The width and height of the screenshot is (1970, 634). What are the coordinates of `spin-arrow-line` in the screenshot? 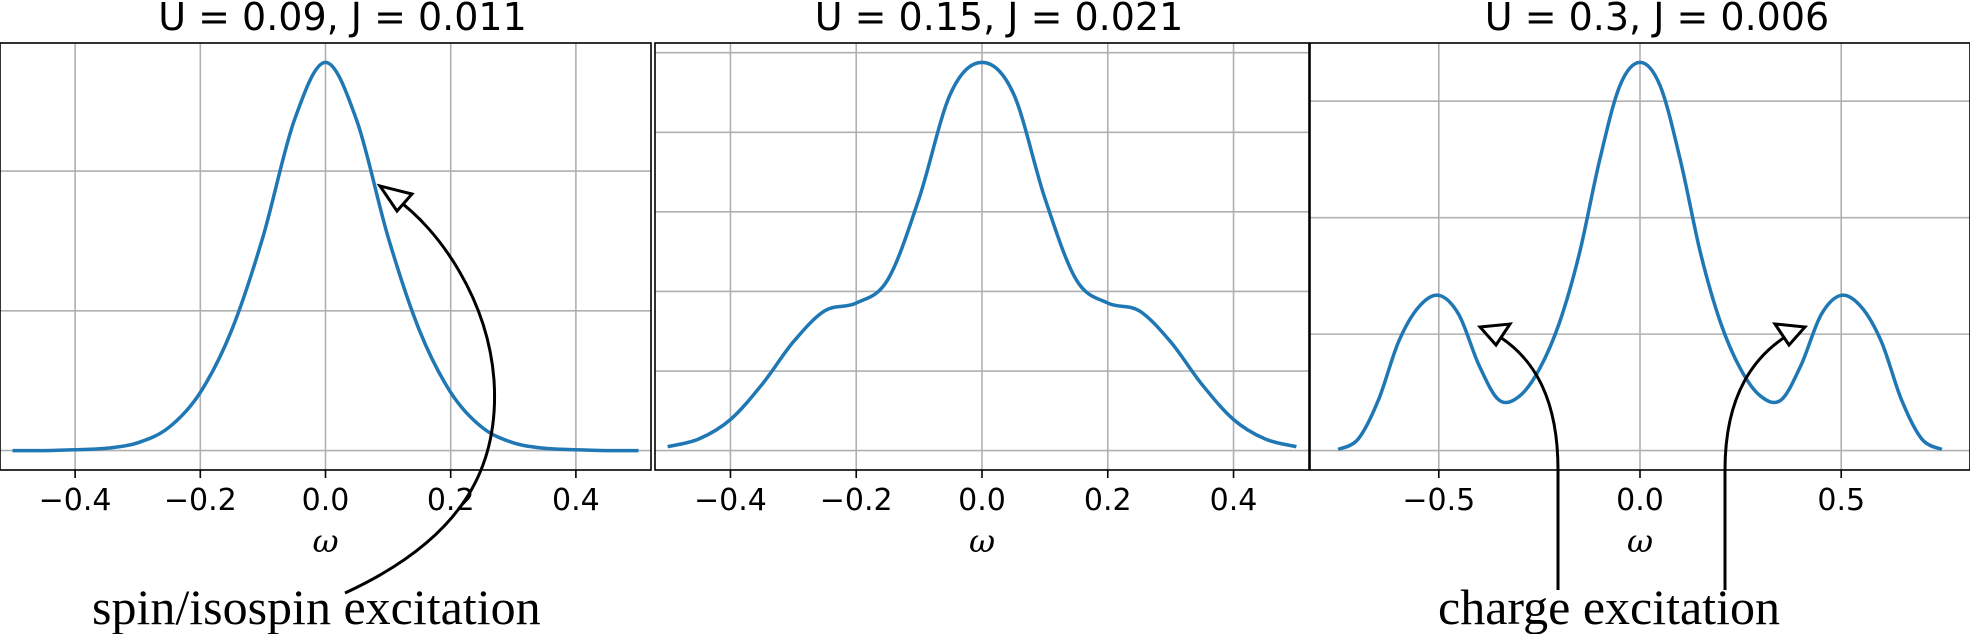 It's located at (420, 395).